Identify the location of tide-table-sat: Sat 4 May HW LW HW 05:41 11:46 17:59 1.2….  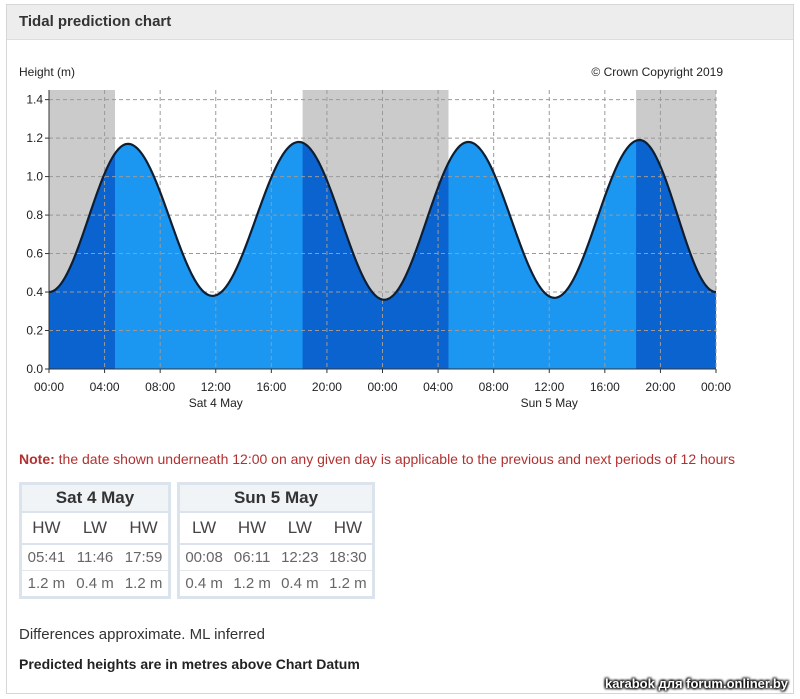
(95, 540).